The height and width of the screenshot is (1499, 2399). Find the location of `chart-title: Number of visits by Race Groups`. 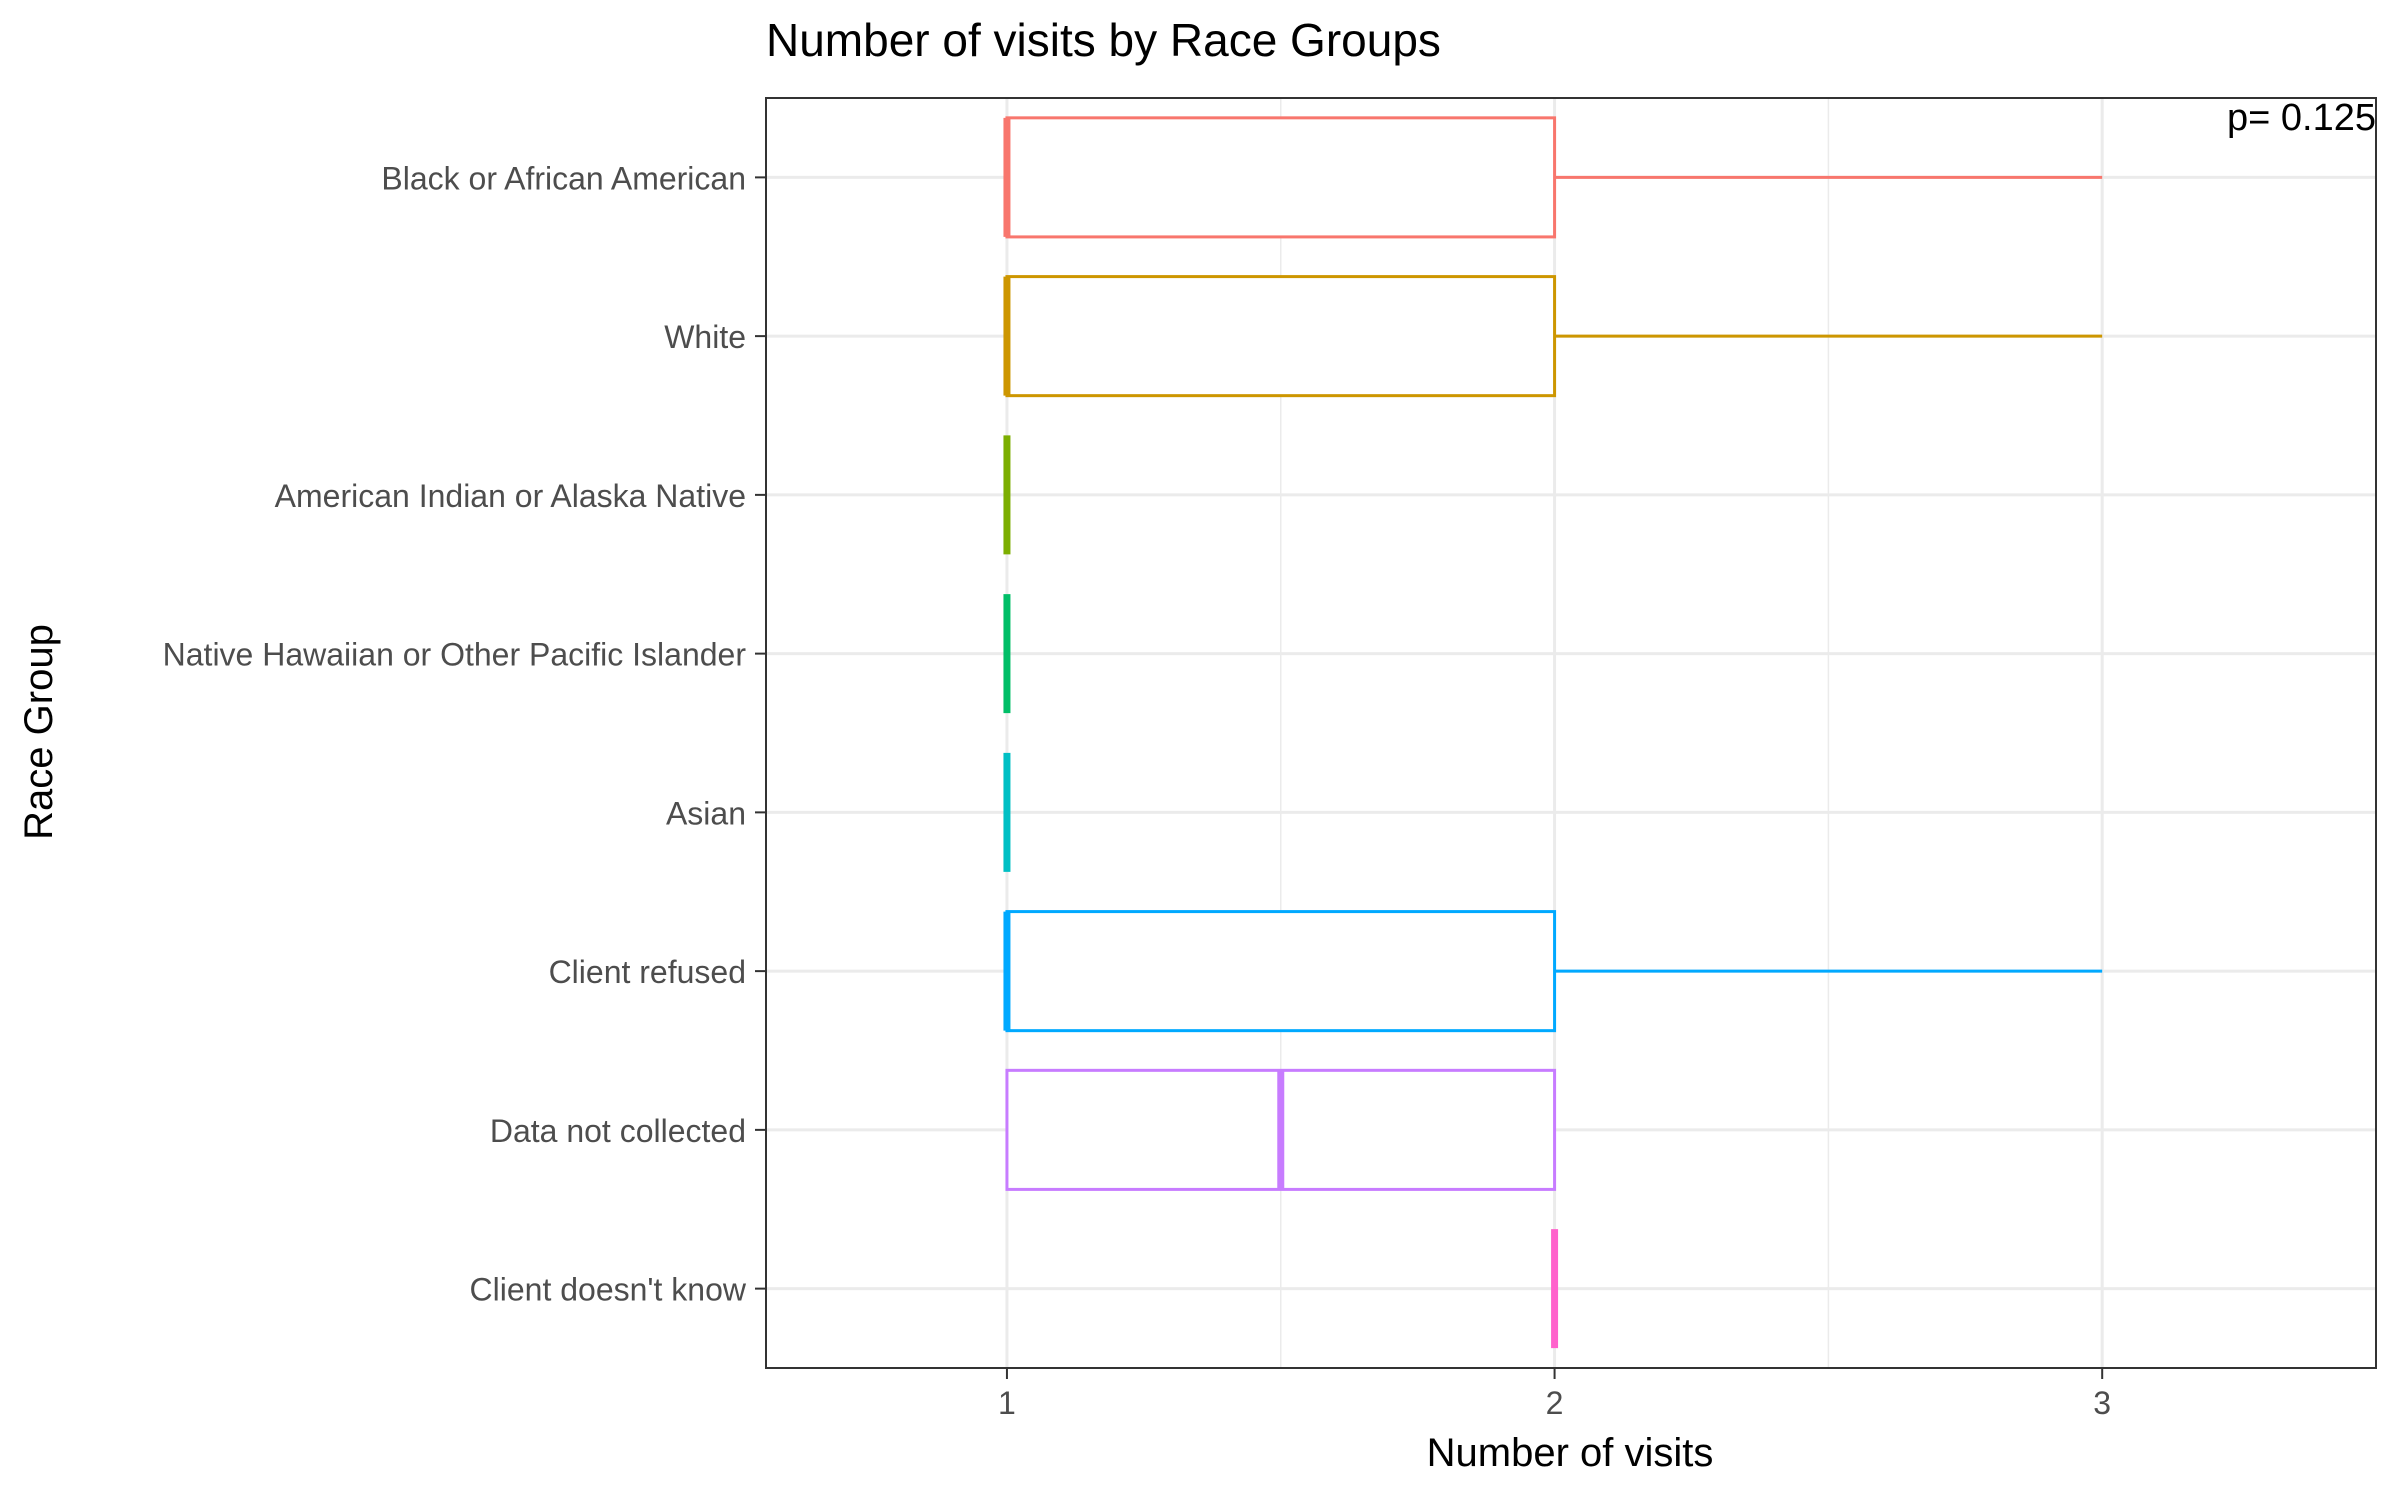

chart-title: Number of visits by Race Groups is located at coordinates (1103, 40).